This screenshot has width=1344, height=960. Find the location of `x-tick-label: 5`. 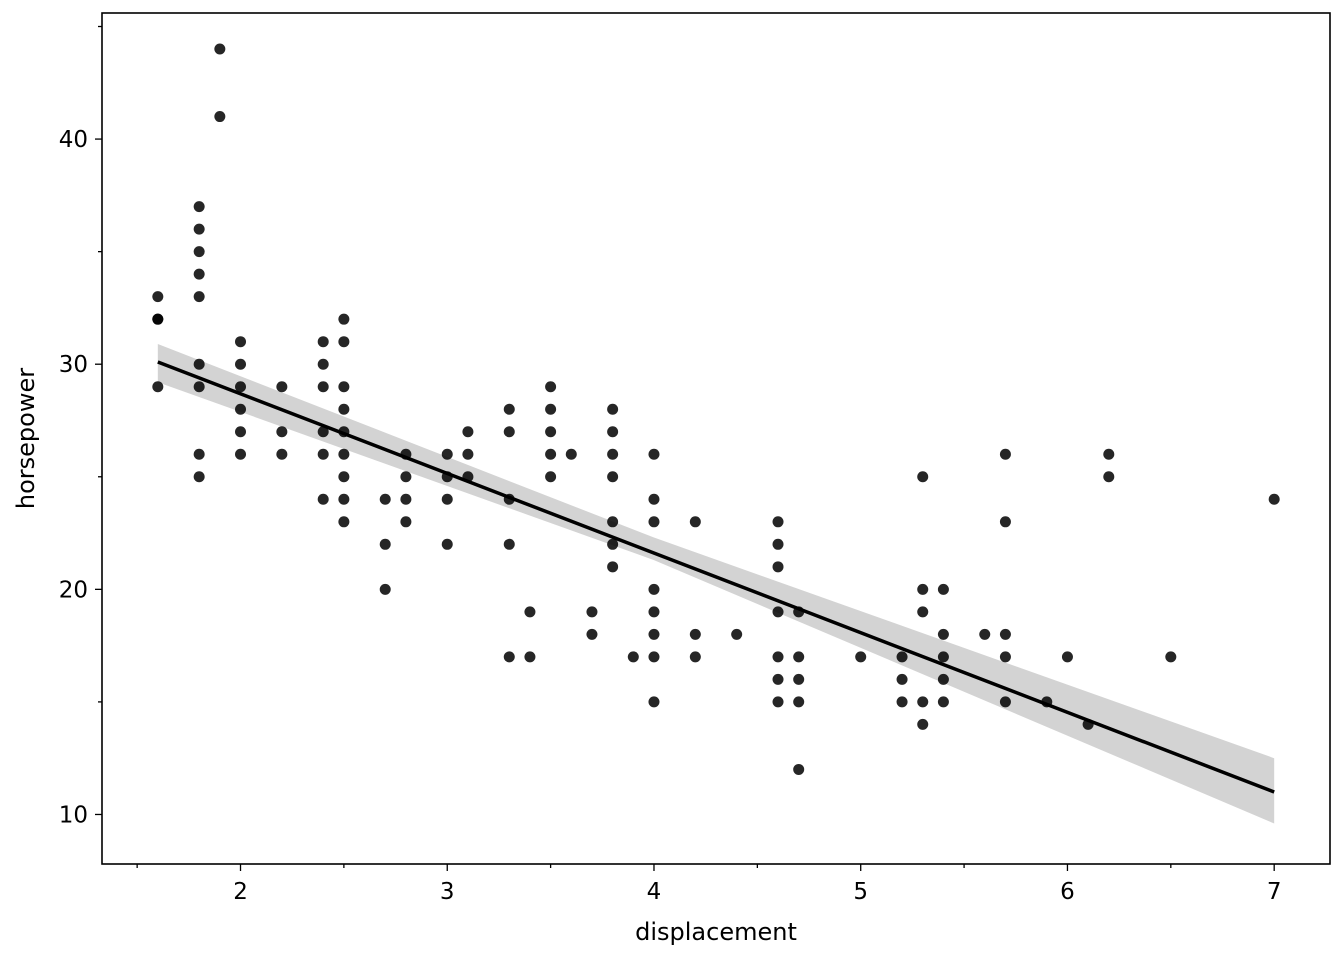

x-tick-label: 5 is located at coordinates (860, 892).